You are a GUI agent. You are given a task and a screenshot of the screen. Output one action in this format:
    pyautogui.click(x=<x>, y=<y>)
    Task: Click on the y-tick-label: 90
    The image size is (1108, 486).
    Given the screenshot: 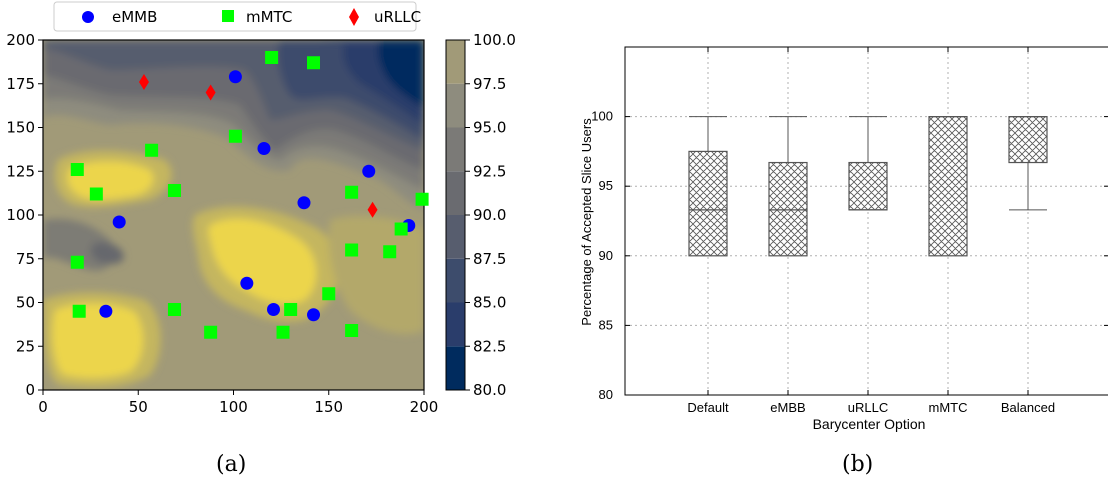 What is the action you would take?
    pyautogui.click(x=606, y=255)
    